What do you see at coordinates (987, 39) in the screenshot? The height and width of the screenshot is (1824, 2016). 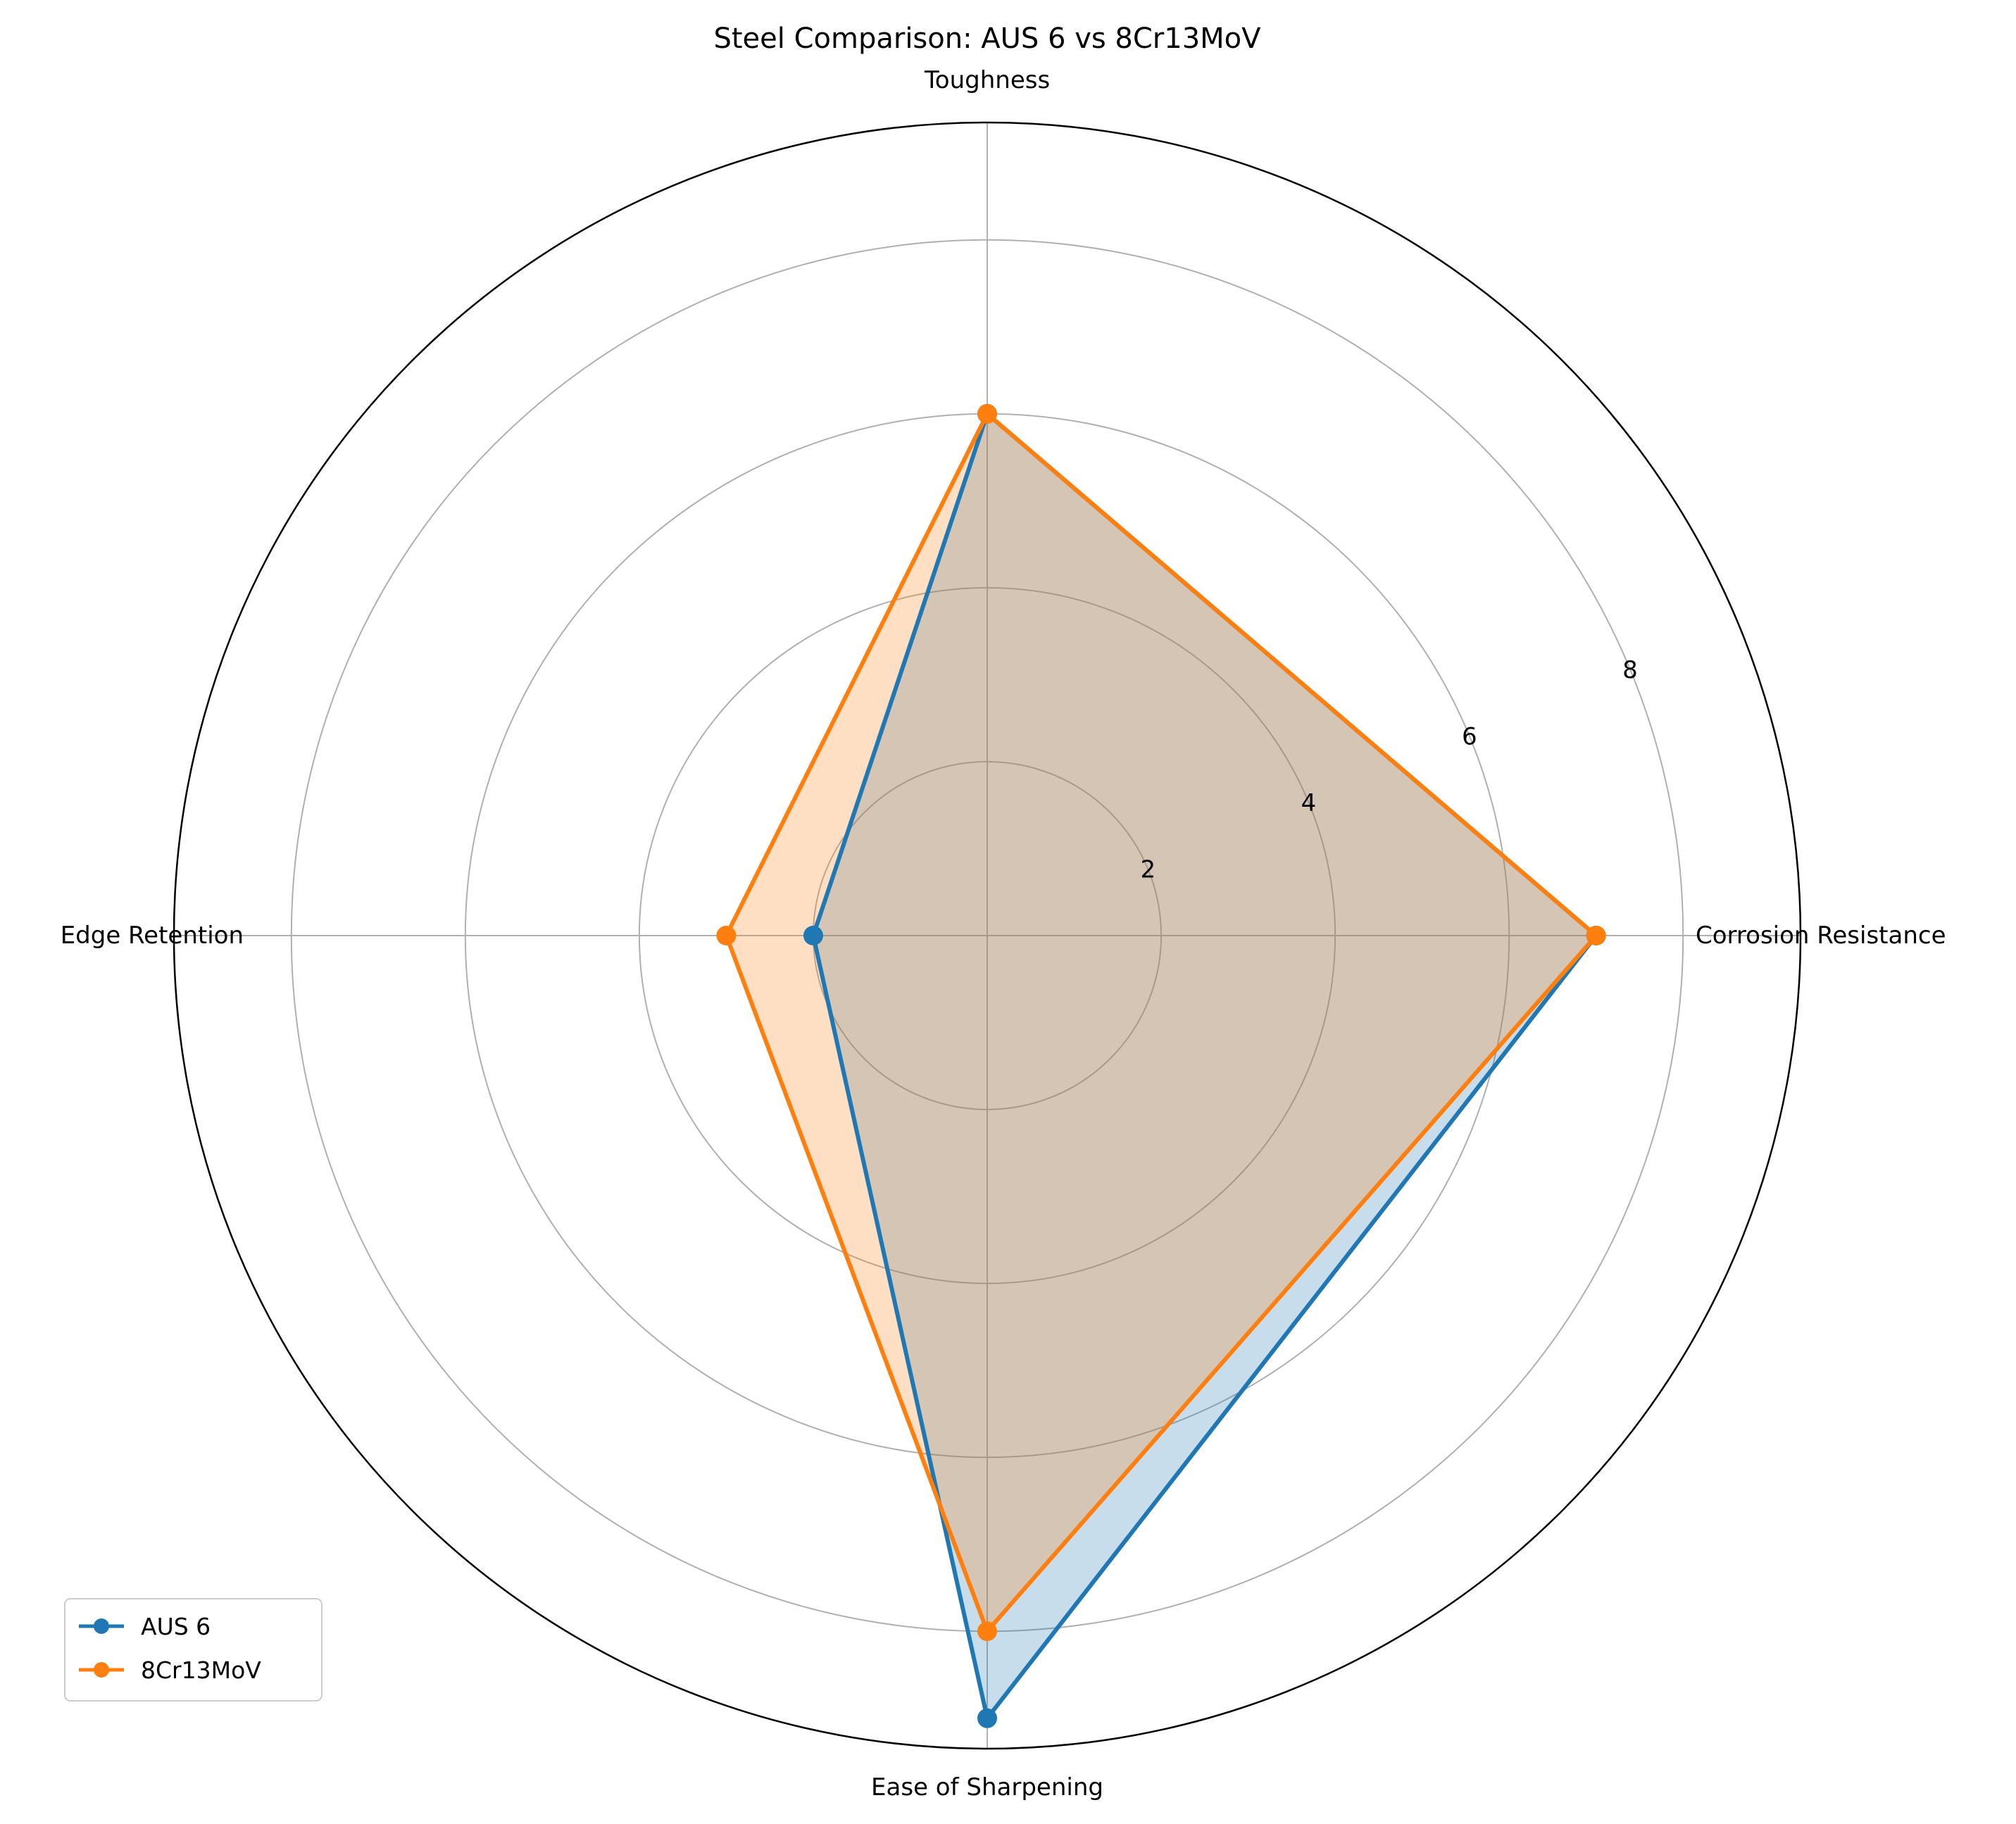 I see `chart-title: Steel Comparison: AUS 6 vs 8Cr13MoV` at bounding box center [987, 39].